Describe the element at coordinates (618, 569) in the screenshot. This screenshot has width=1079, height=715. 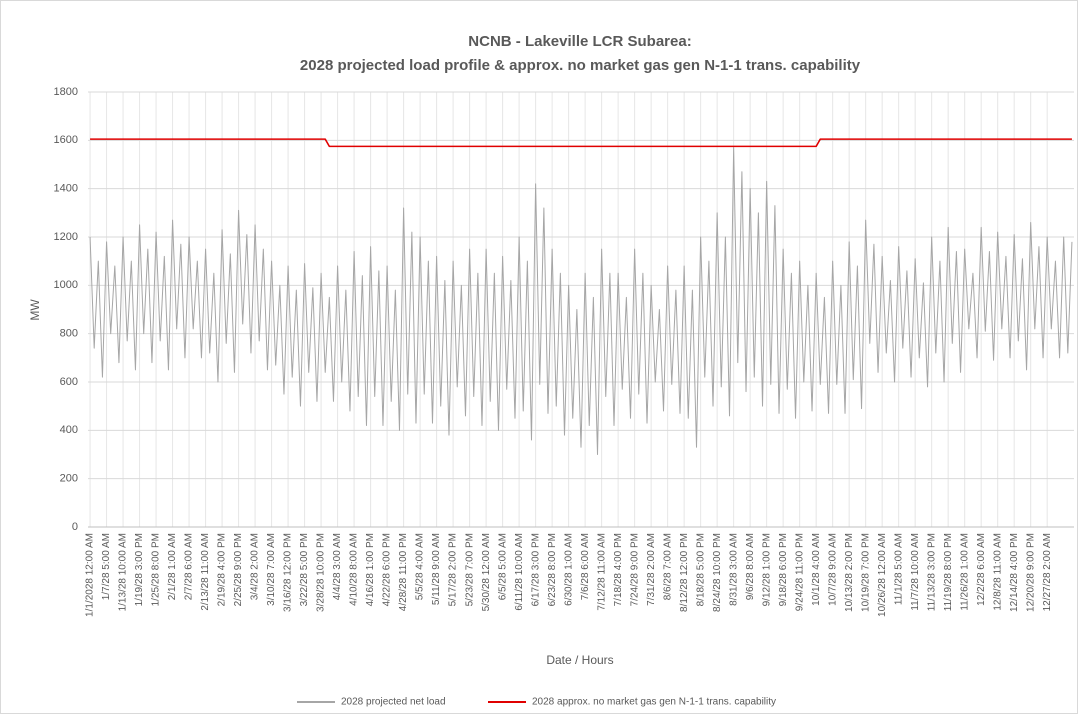
I see `x-tick-label: 7/18/28 4:00 PM` at that location.